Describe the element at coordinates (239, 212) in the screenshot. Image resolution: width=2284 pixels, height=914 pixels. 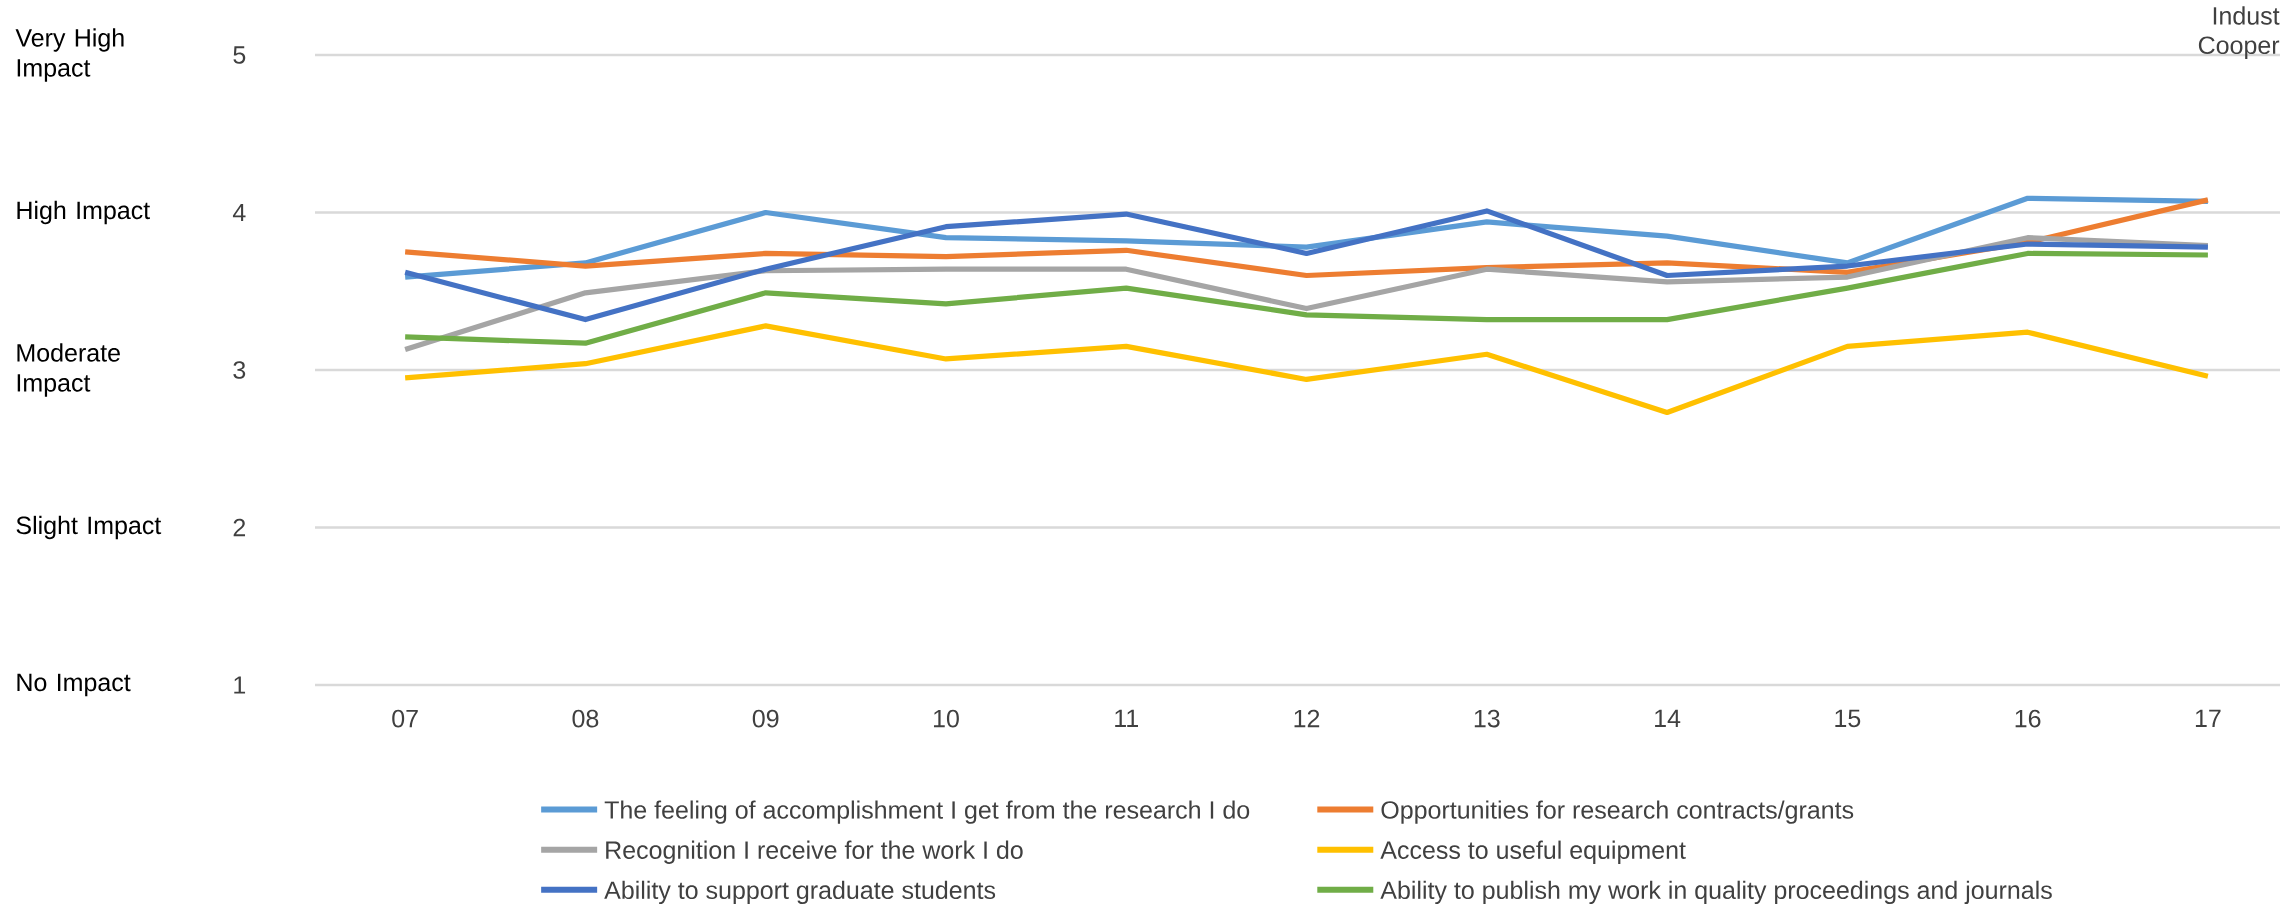
I see `y-tick-label: 4` at that location.